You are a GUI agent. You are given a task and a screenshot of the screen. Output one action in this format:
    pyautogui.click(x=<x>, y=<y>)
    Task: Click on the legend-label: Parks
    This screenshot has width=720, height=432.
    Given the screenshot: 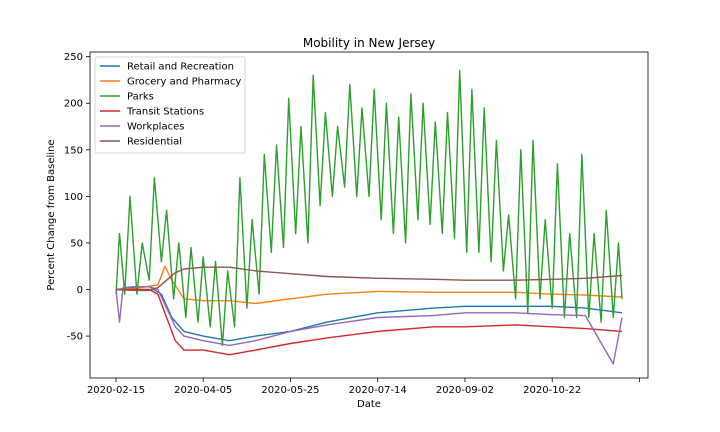 What is the action you would take?
    pyautogui.click(x=140, y=97)
    